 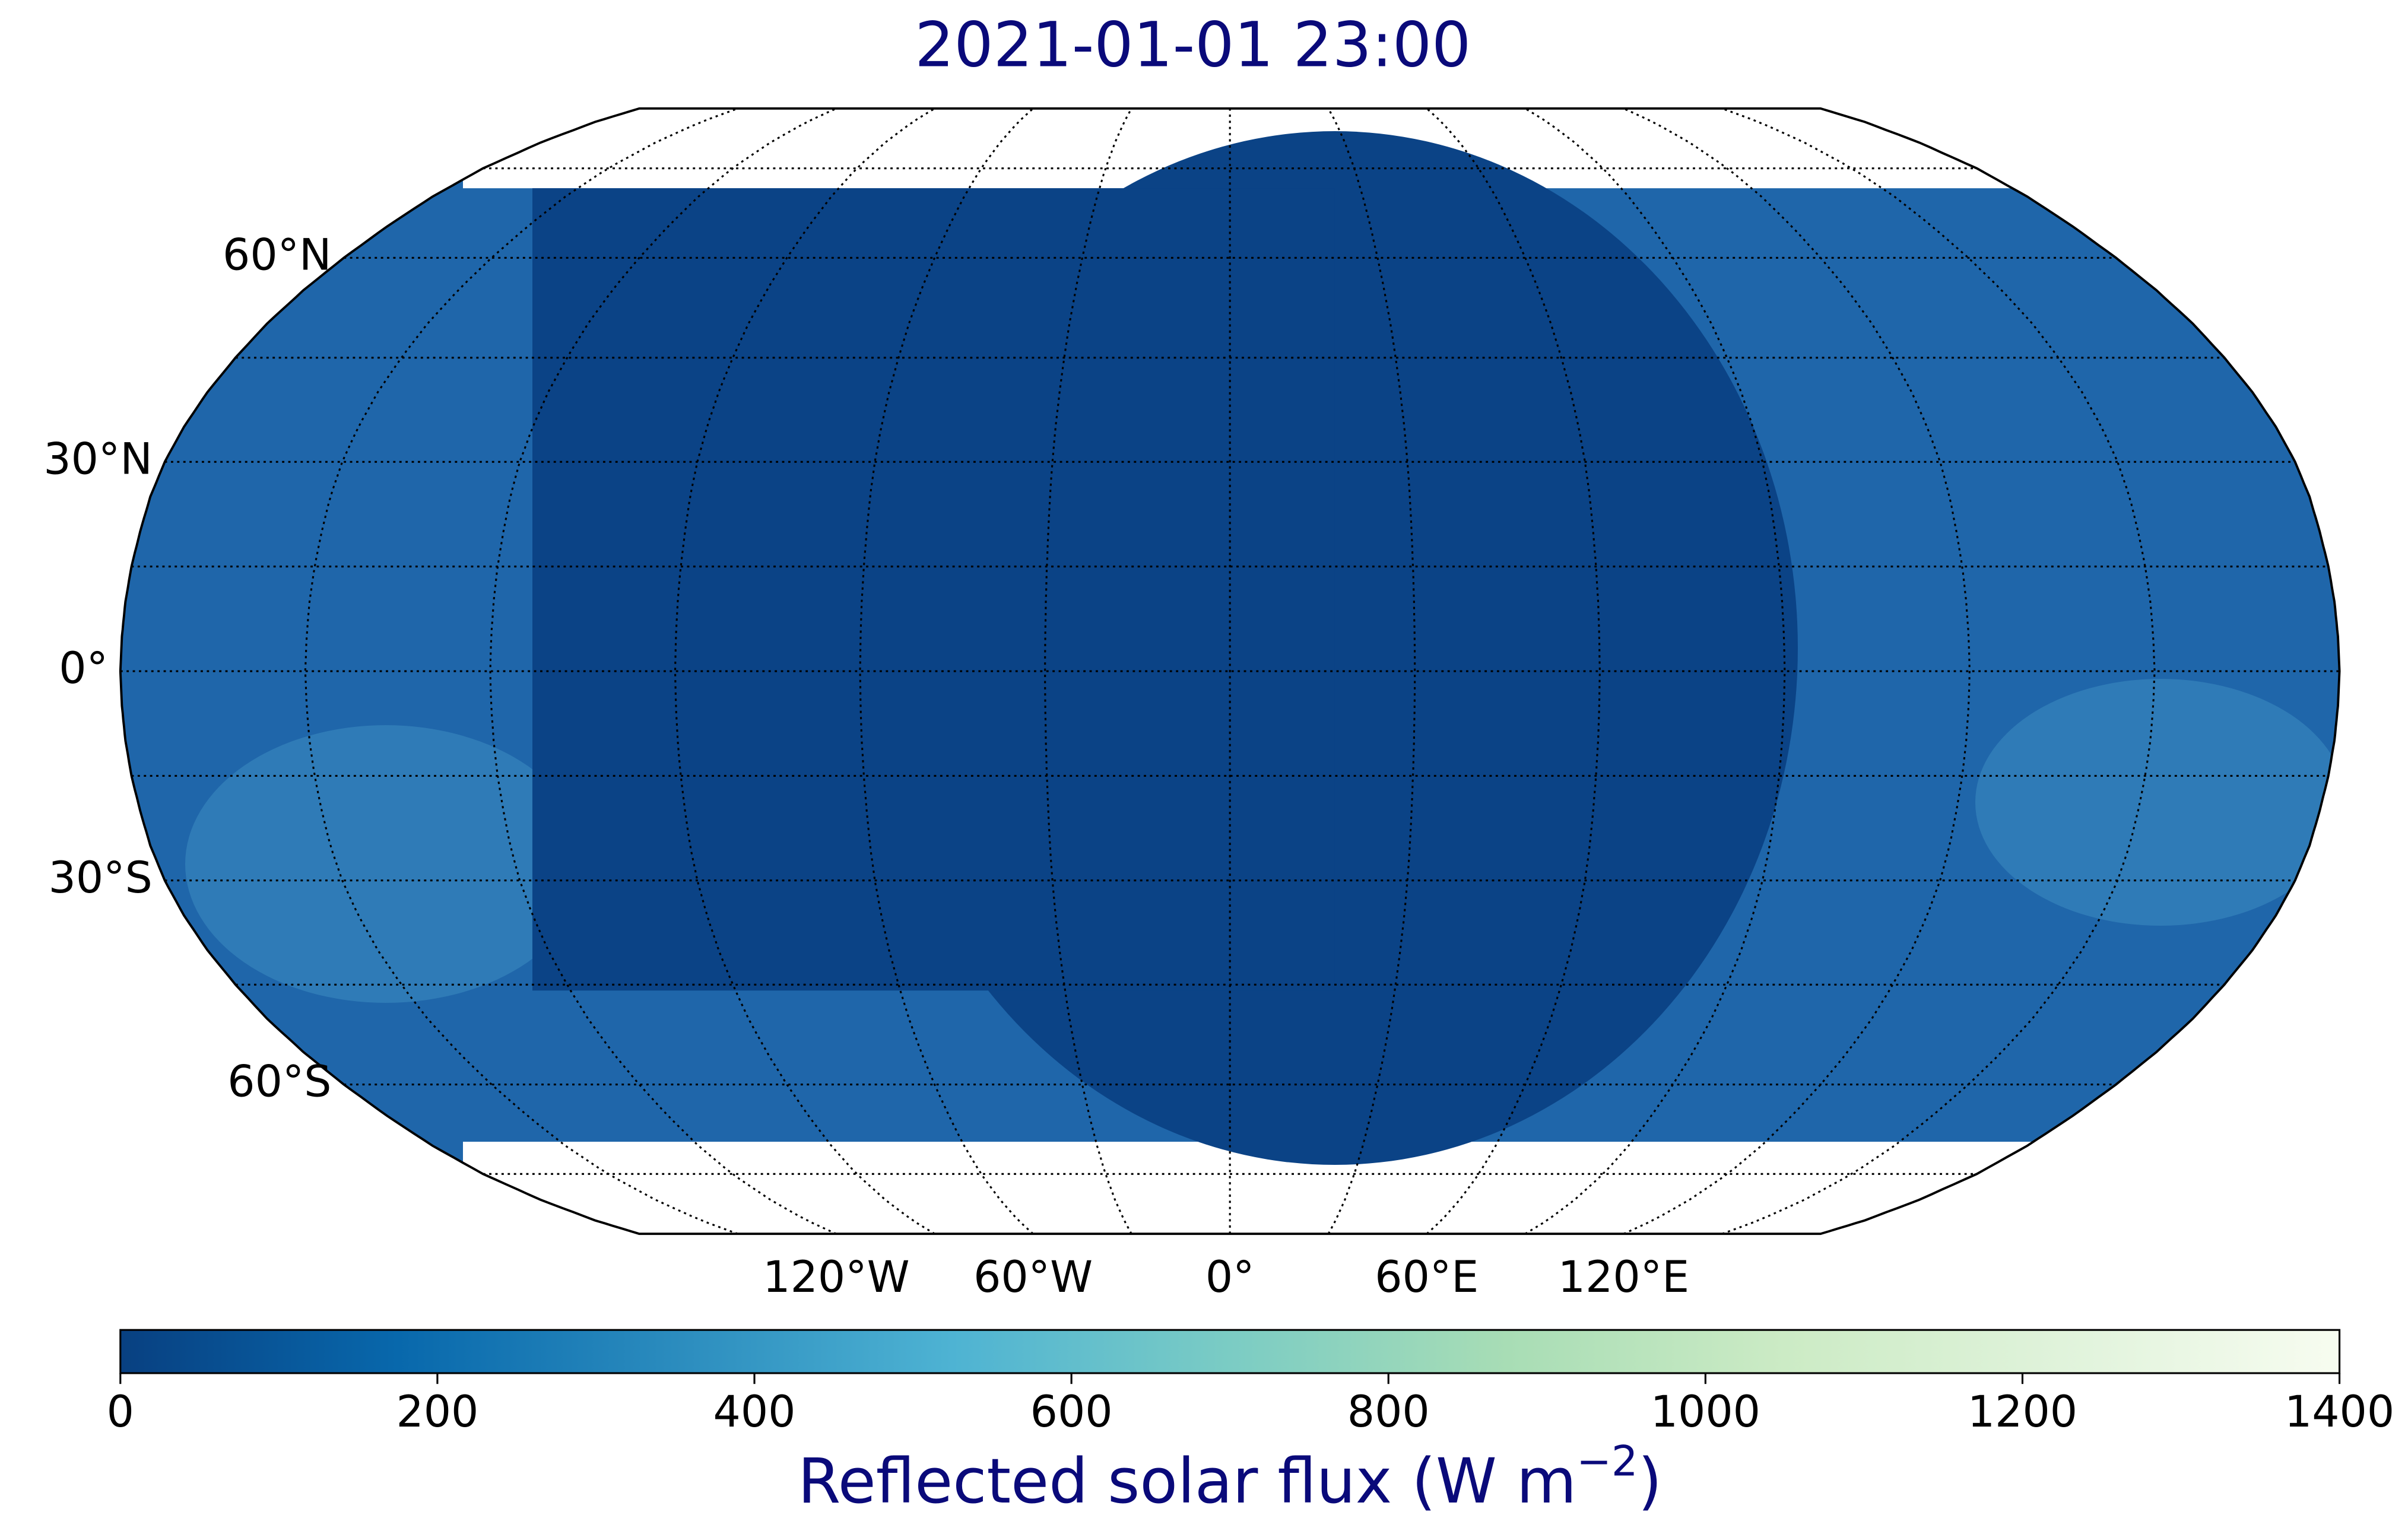 What do you see at coordinates (1033, 1277) in the screenshot?
I see `lon-label: 60°W` at bounding box center [1033, 1277].